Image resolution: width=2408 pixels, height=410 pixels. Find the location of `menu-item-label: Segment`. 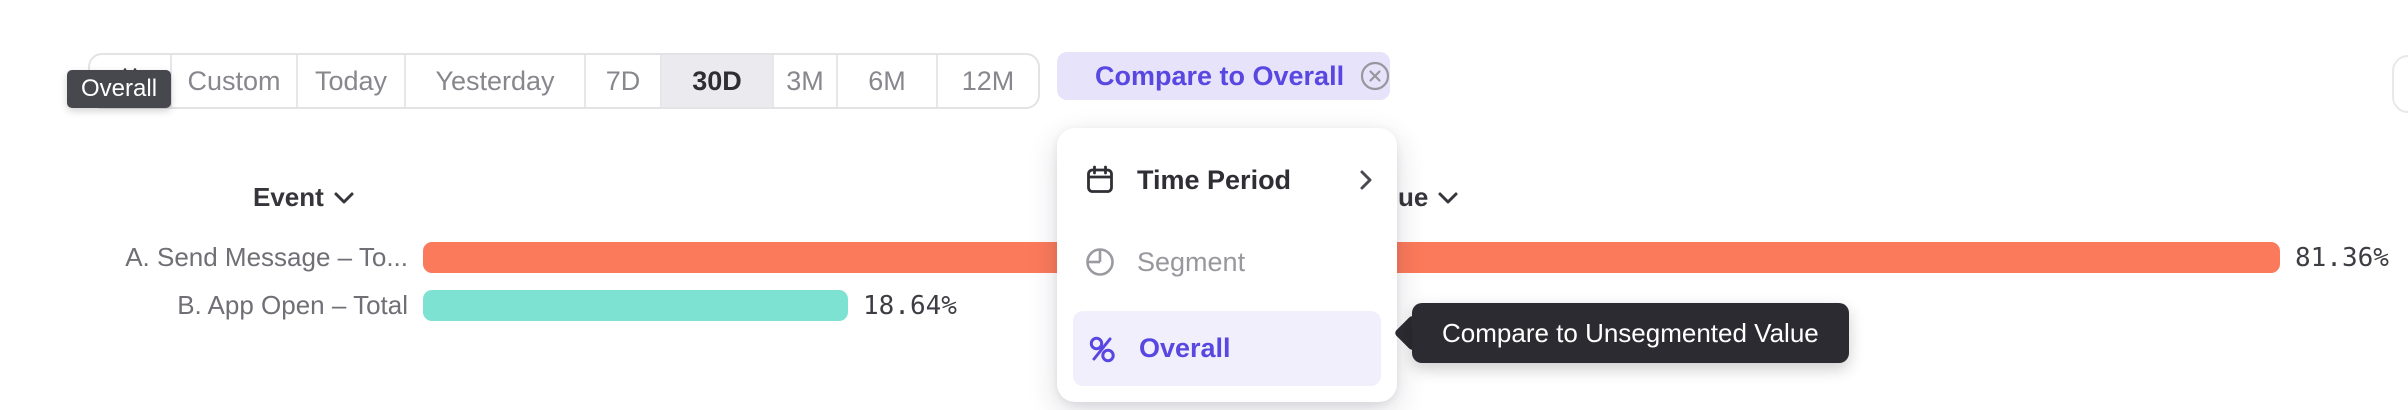

menu-item-label: Segment is located at coordinates (1191, 261).